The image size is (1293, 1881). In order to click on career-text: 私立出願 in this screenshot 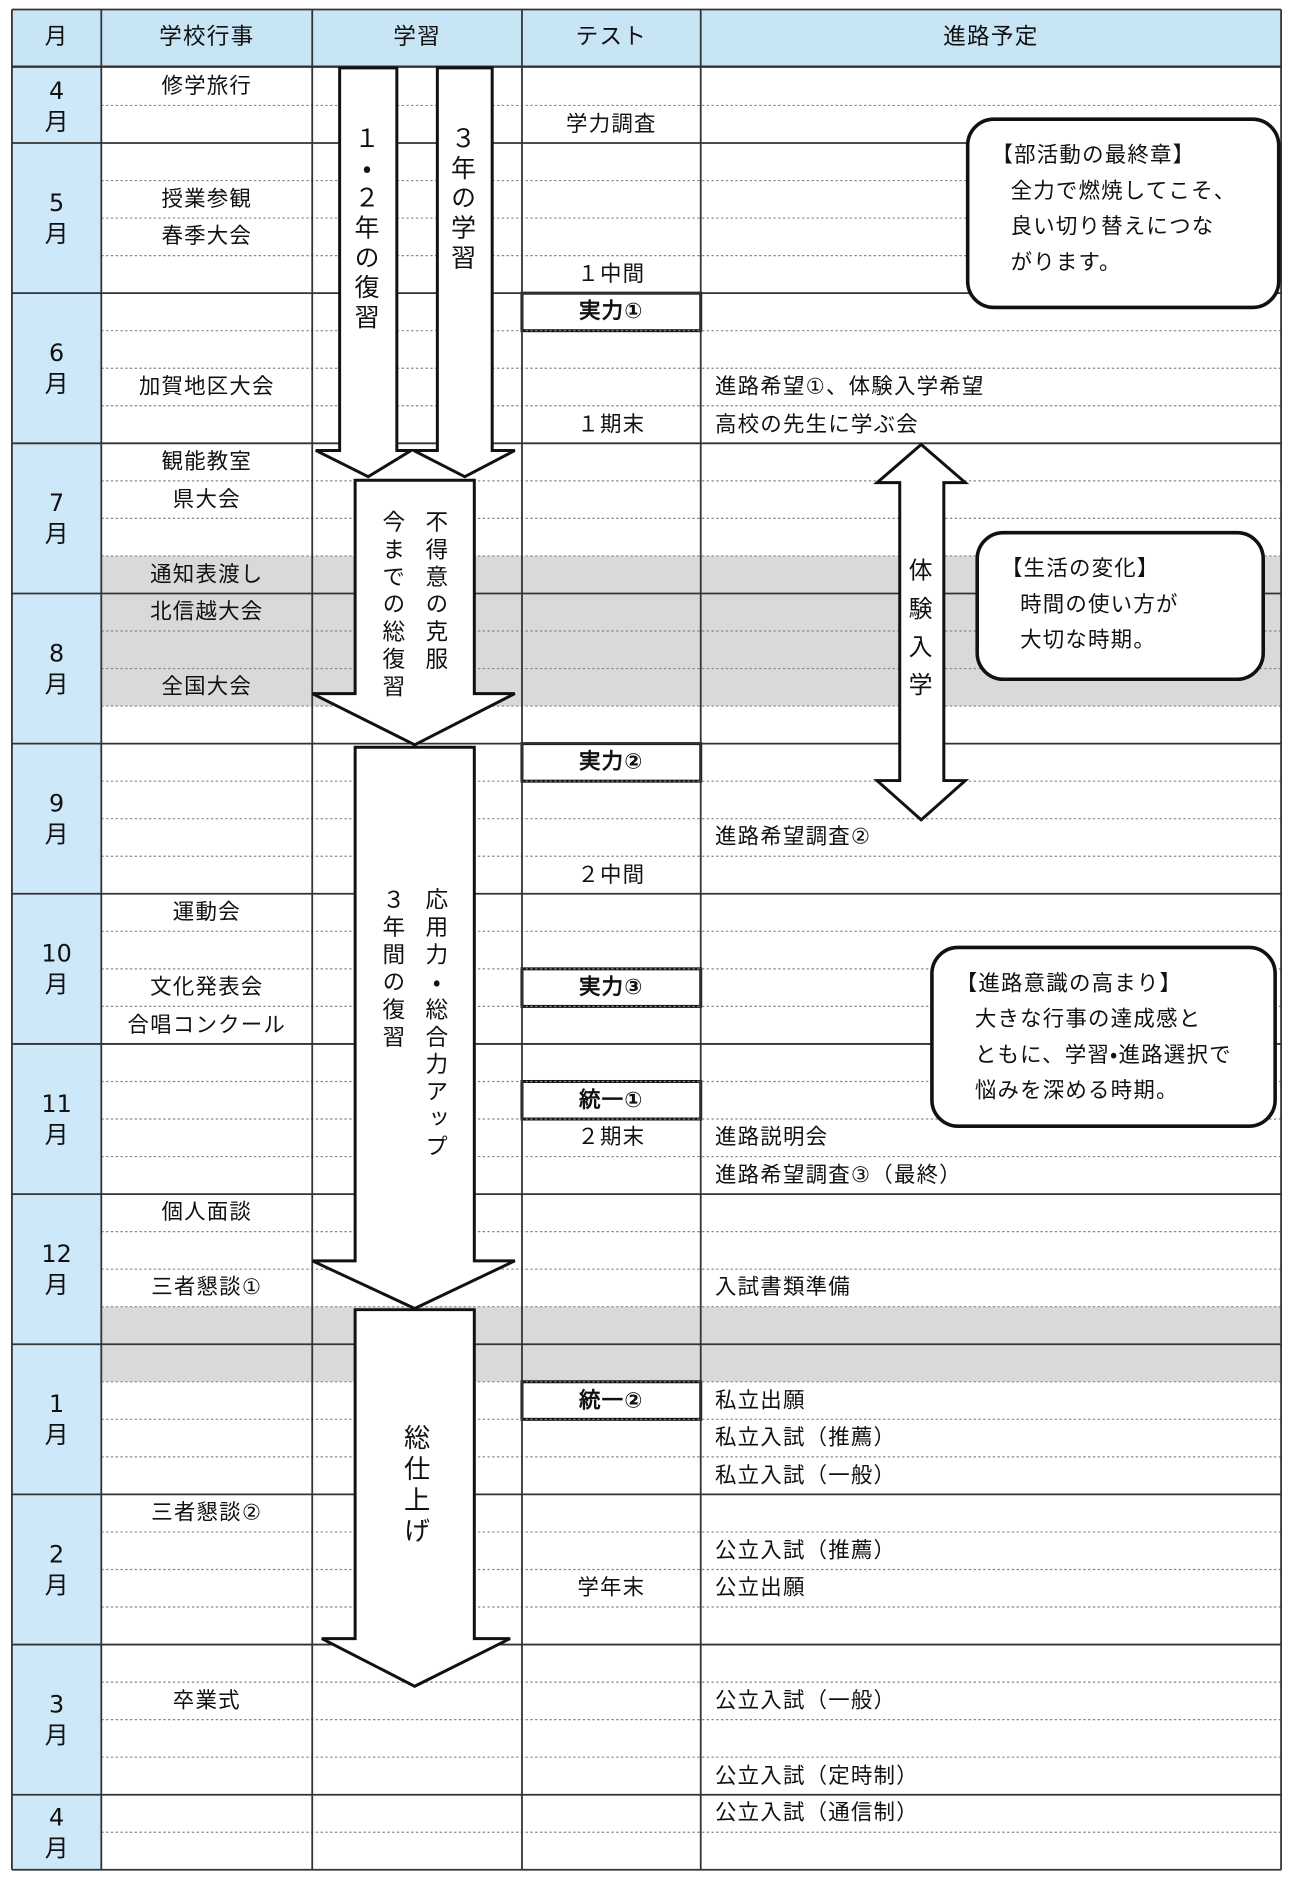, I will do `click(760, 1400)`.